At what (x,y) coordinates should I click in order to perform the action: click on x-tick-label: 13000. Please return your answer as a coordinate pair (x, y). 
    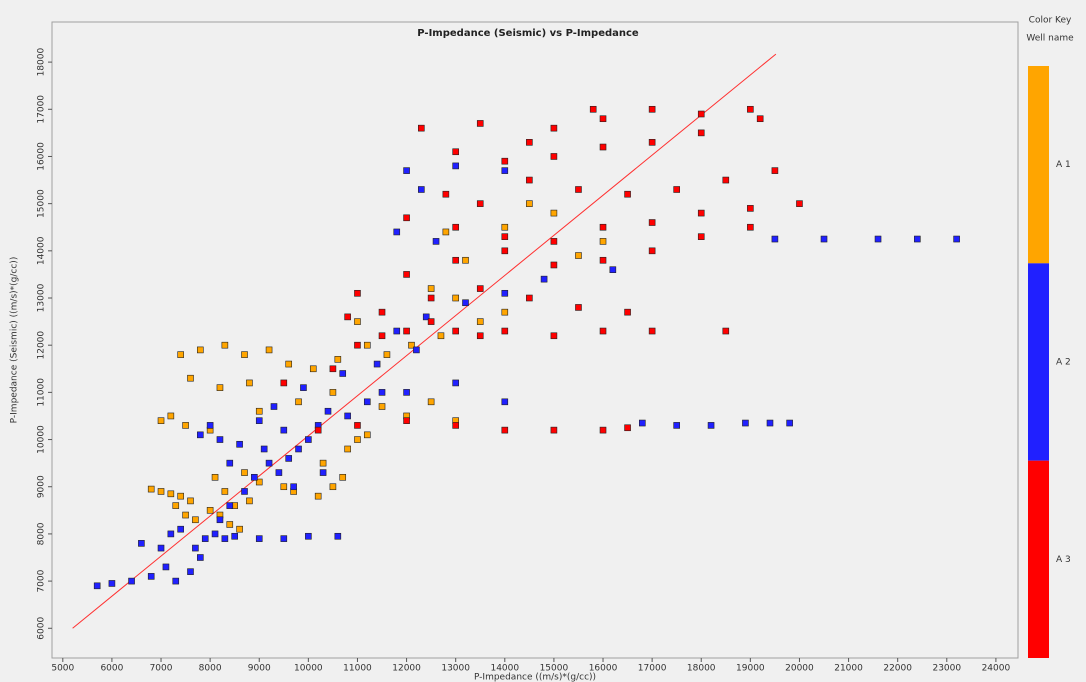
    Looking at the image, I should click on (455, 669).